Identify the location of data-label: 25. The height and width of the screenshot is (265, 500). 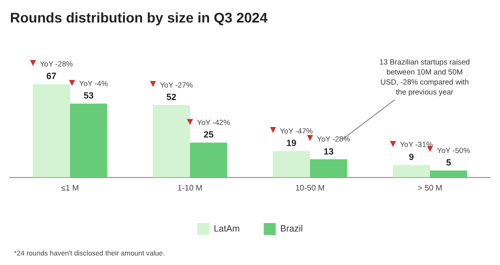
(209, 135).